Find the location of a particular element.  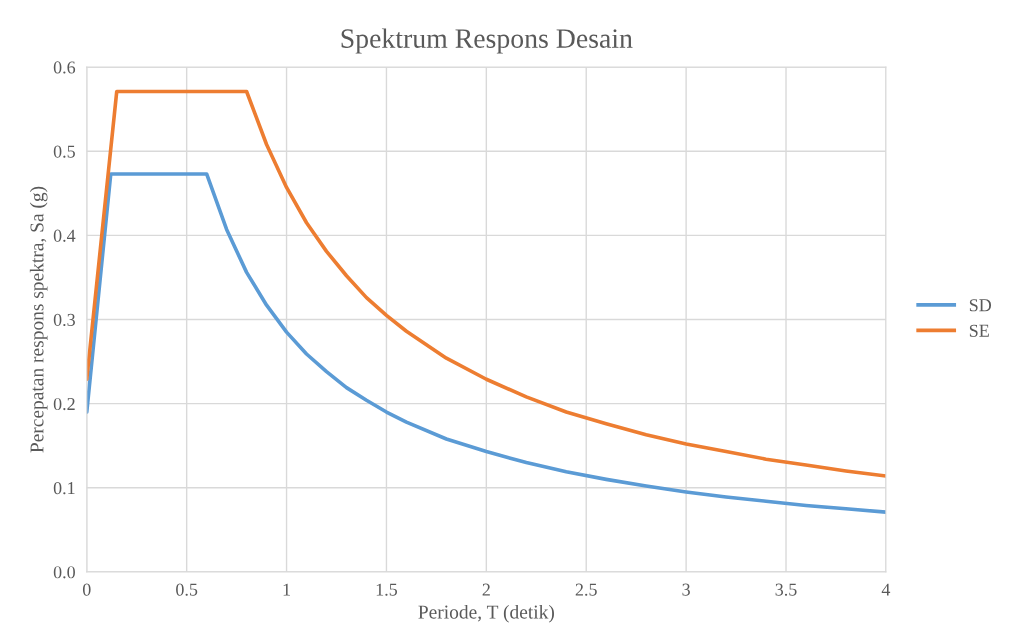

y-tick-label: 0.4 is located at coordinates (64, 235).